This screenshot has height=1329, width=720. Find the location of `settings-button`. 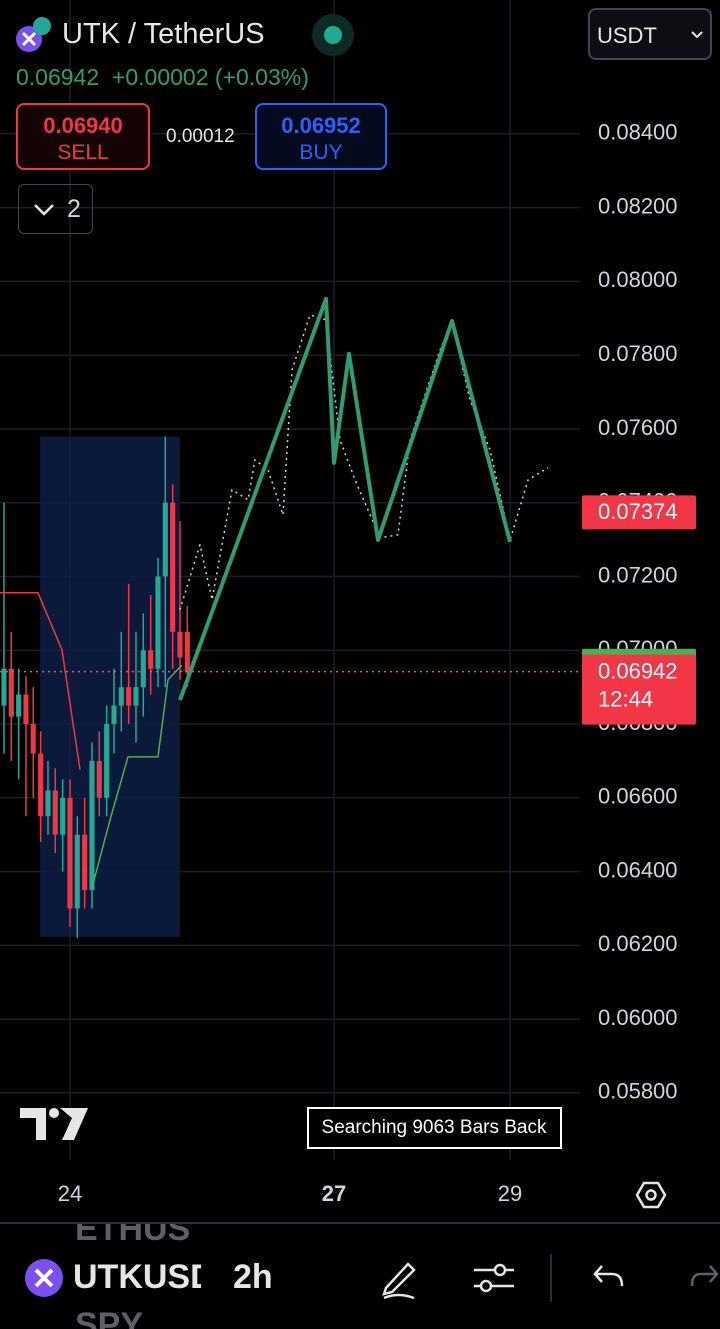

settings-button is located at coordinates (651, 1195).